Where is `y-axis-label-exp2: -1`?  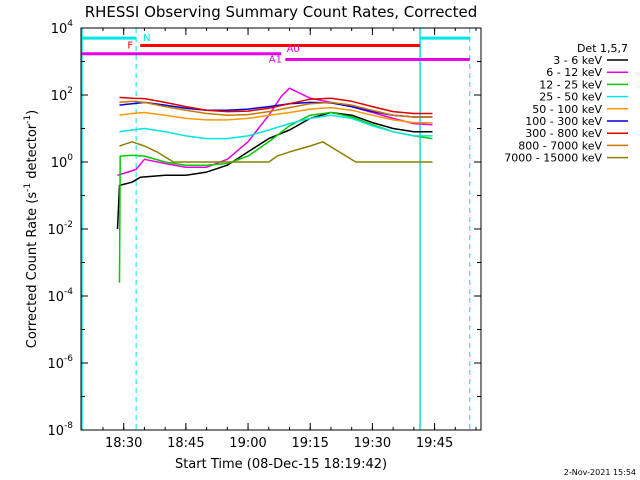 y-axis-label-exp2: -1 is located at coordinates (28, 119).